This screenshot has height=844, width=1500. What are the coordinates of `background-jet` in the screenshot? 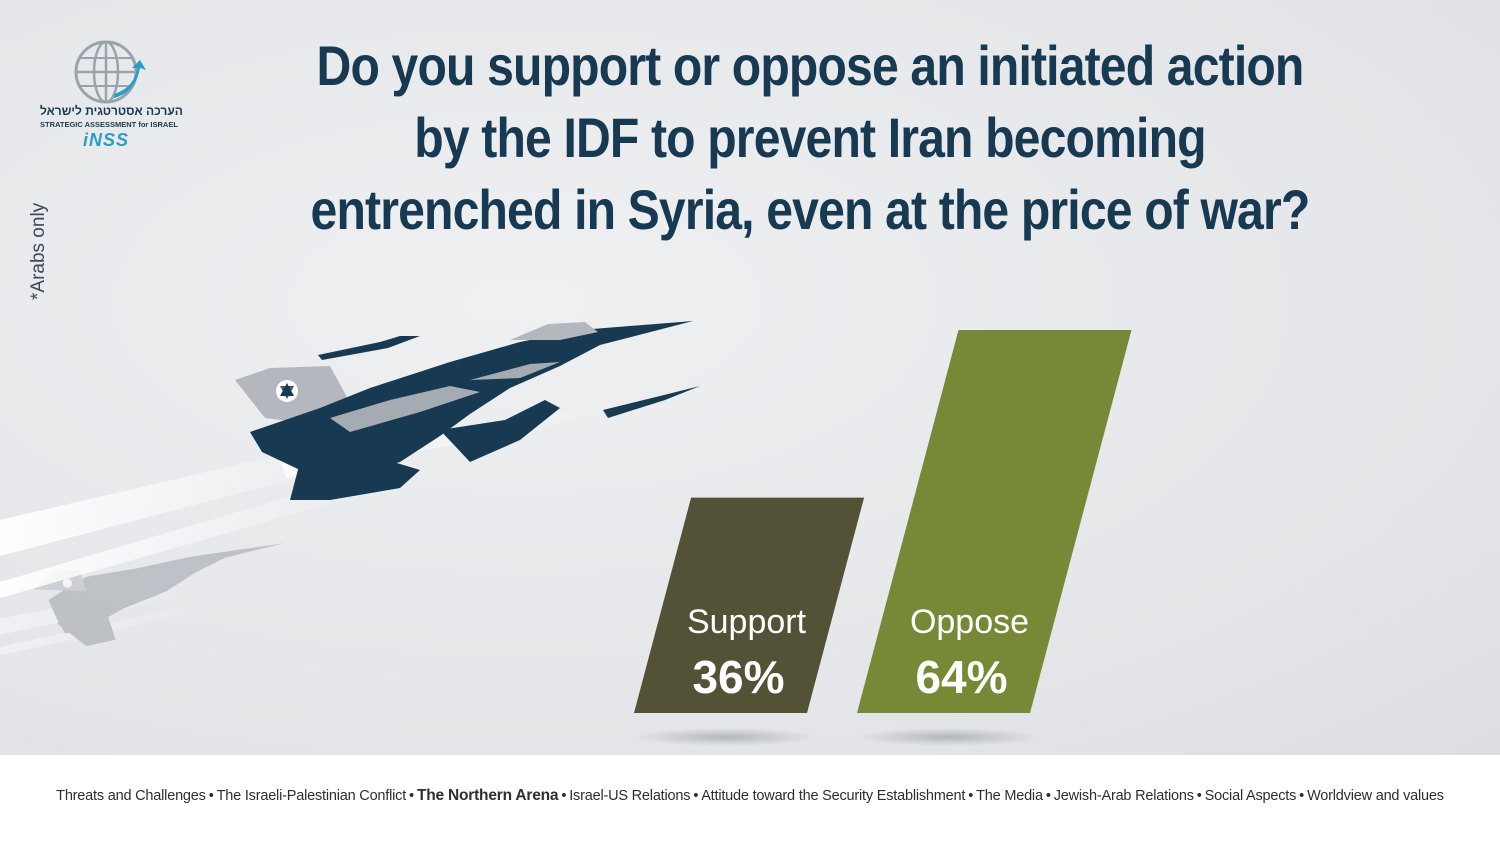 It's located at (142, 599).